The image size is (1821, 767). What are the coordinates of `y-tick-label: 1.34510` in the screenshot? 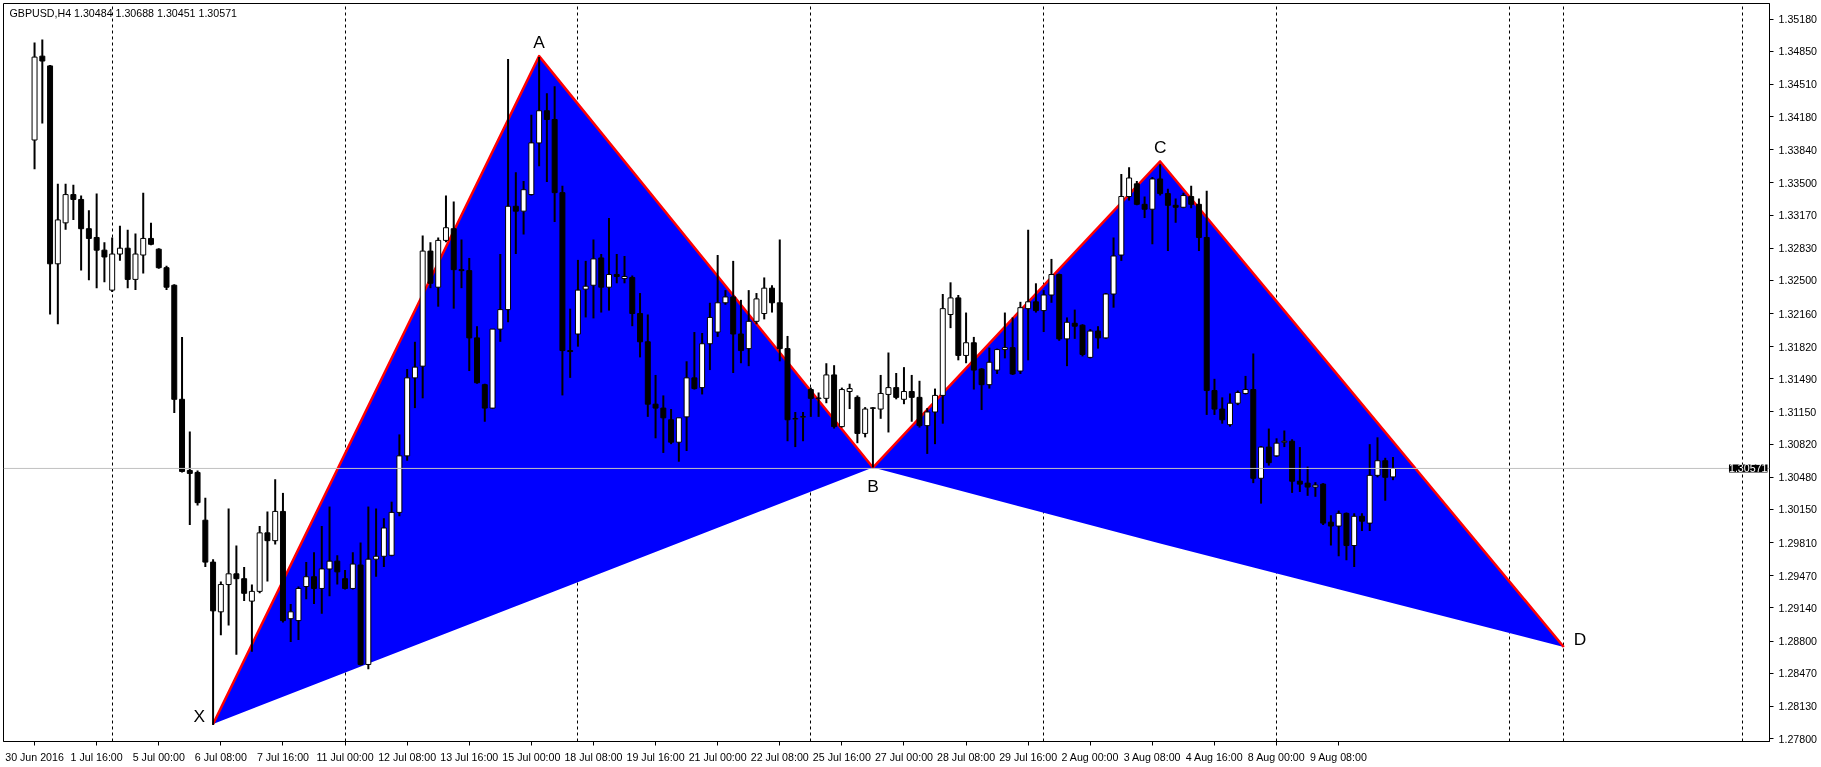 It's located at (1798, 84).